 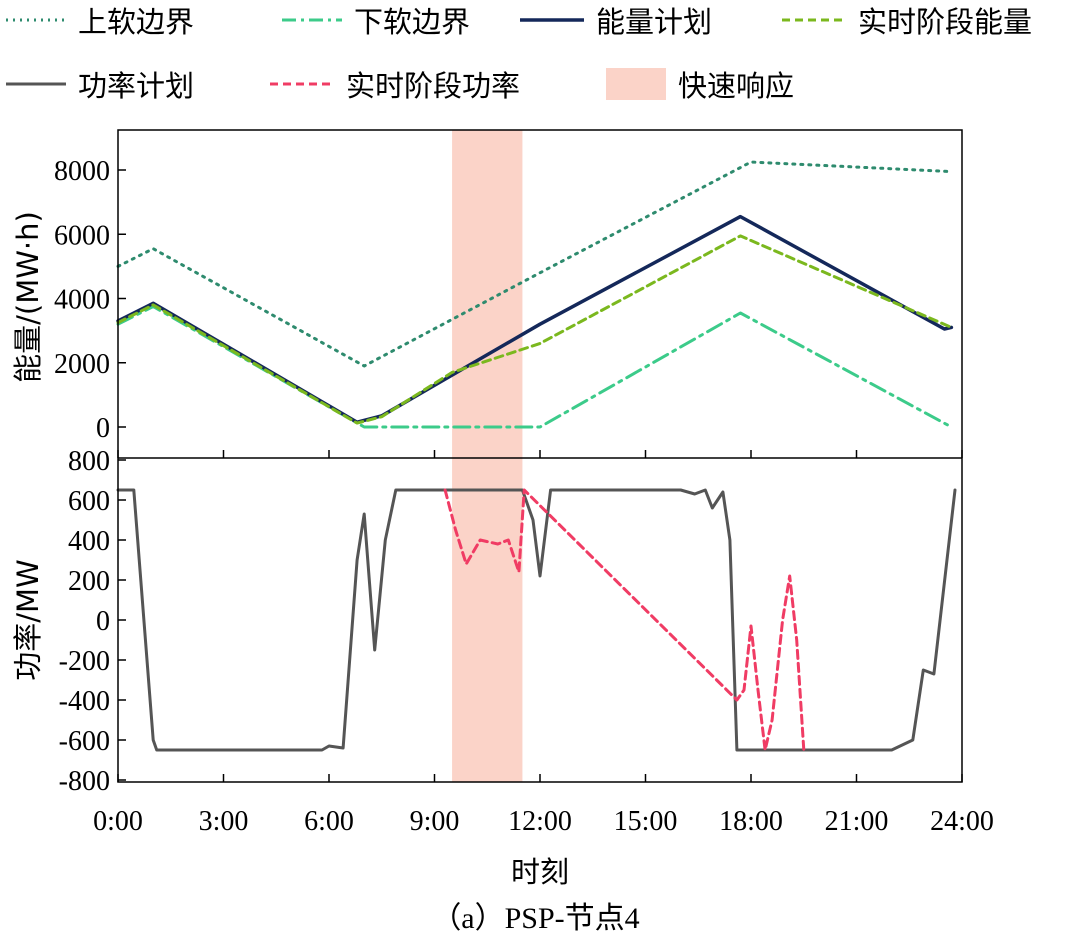 I want to click on y-axis-title-power: 功率/MW, so click(x=28, y=619).